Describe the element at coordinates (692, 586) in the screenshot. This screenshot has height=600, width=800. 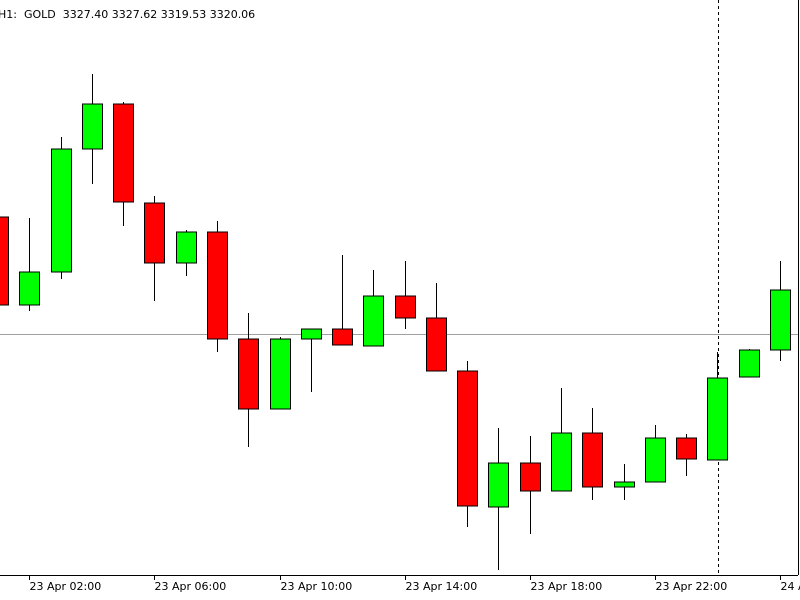
I see `x-tick-label: 23 Apr 22:00` at that location.